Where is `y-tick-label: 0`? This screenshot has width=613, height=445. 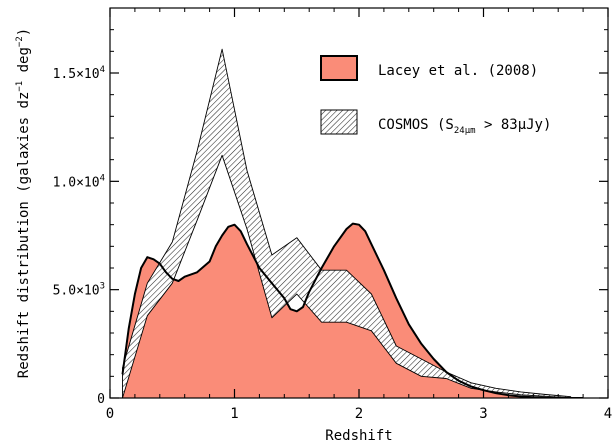
y-tick-label: 0 is located at coordinates (101, 399).